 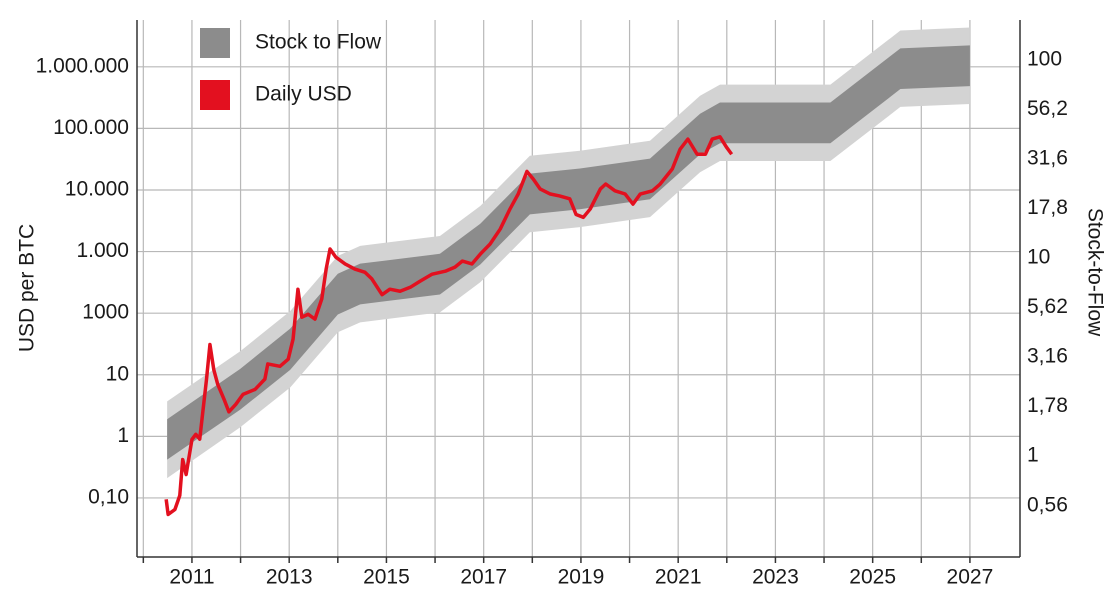 I want to click on y-tick-label: 1, so click(x=123, y=435).